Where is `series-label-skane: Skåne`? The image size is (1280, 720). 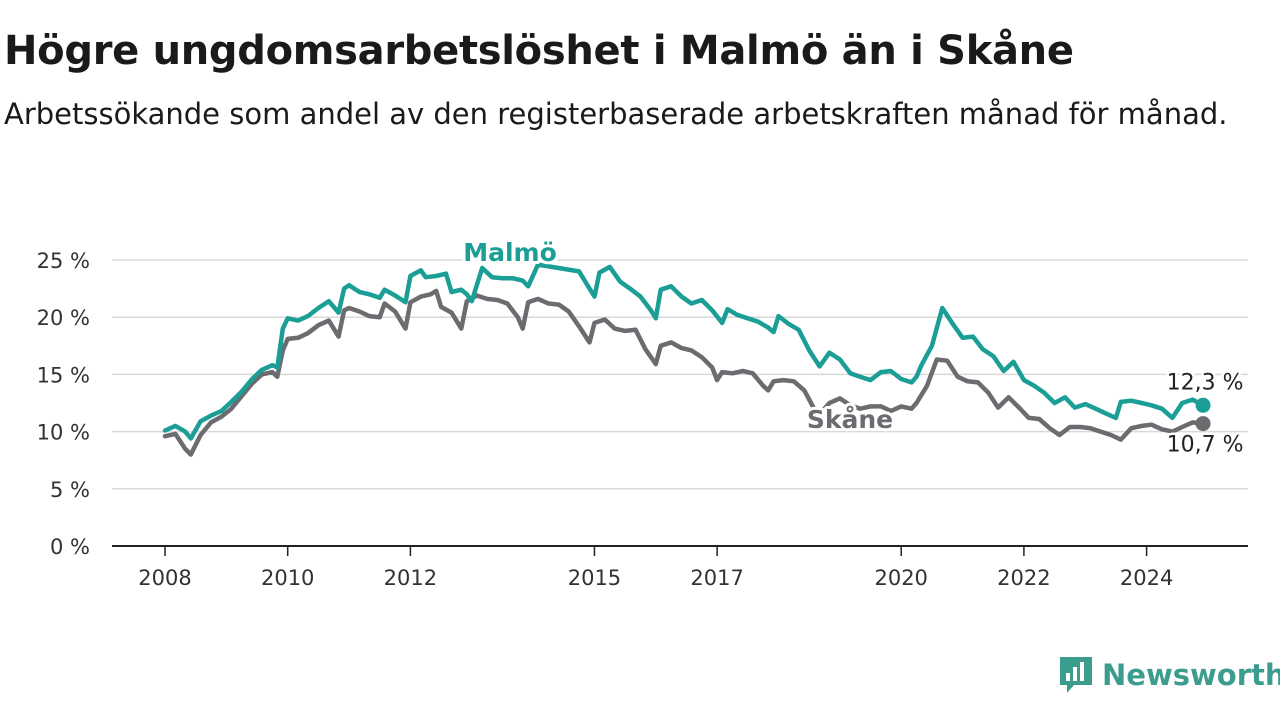 series-label-skane: Skåne is located at coordinates (850, 419).